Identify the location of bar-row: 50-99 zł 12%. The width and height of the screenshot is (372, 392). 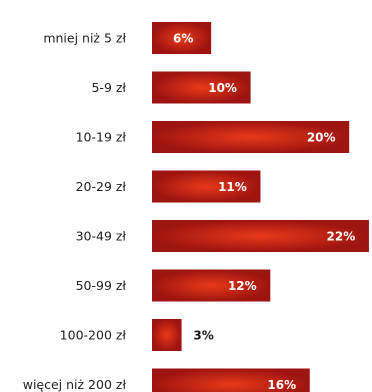
(173, 285).